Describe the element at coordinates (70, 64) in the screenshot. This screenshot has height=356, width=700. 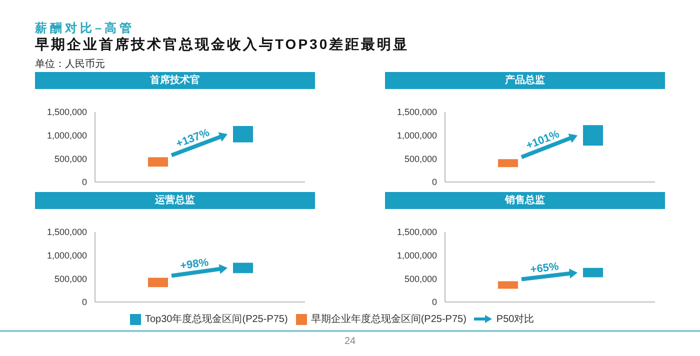
I see `text: 单位：人民币元` at that location.